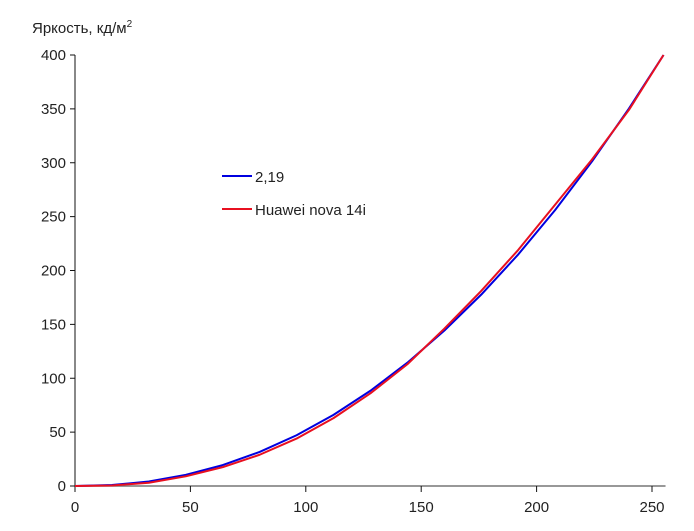 Image resolution: width=694 pixels, height=531 pixels. I want to click on x-tick-label: 250, so click(651, 507).